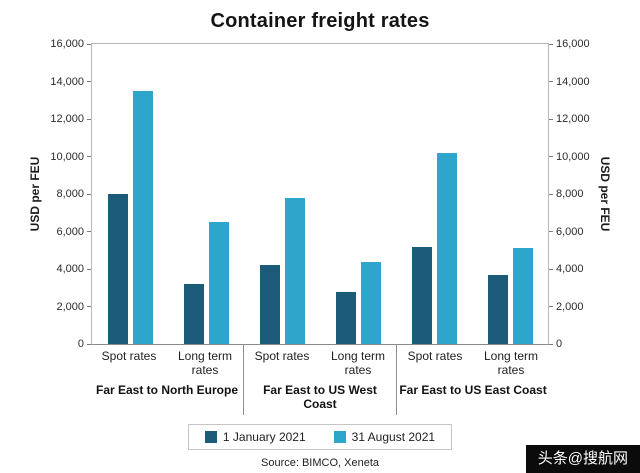 This screenshot has width=640, height=473. I want to click on y-tick: 0, so click(555, 344).